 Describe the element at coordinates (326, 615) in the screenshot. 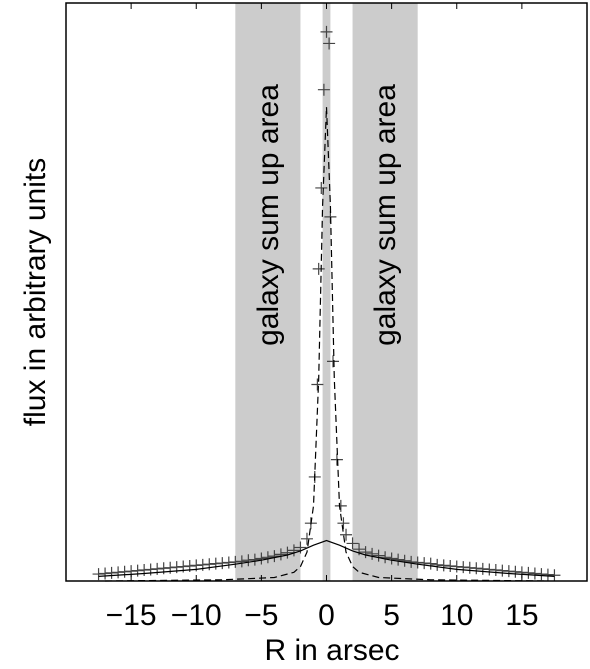

I see `x-tick-label: 0` at that location.